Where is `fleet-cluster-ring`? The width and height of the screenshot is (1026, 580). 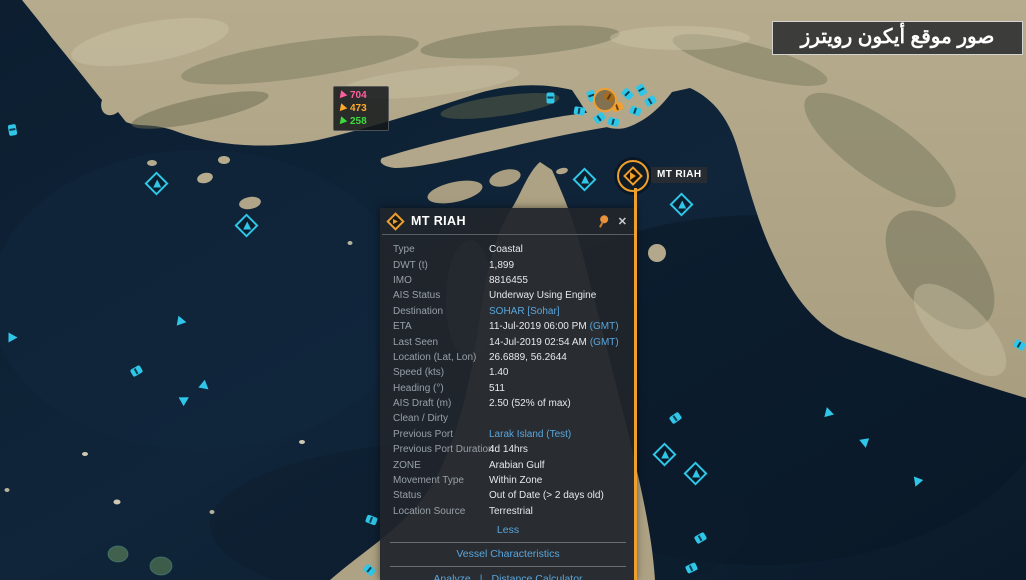 fleet-cluster-ring is located at coordinates (605, 100).